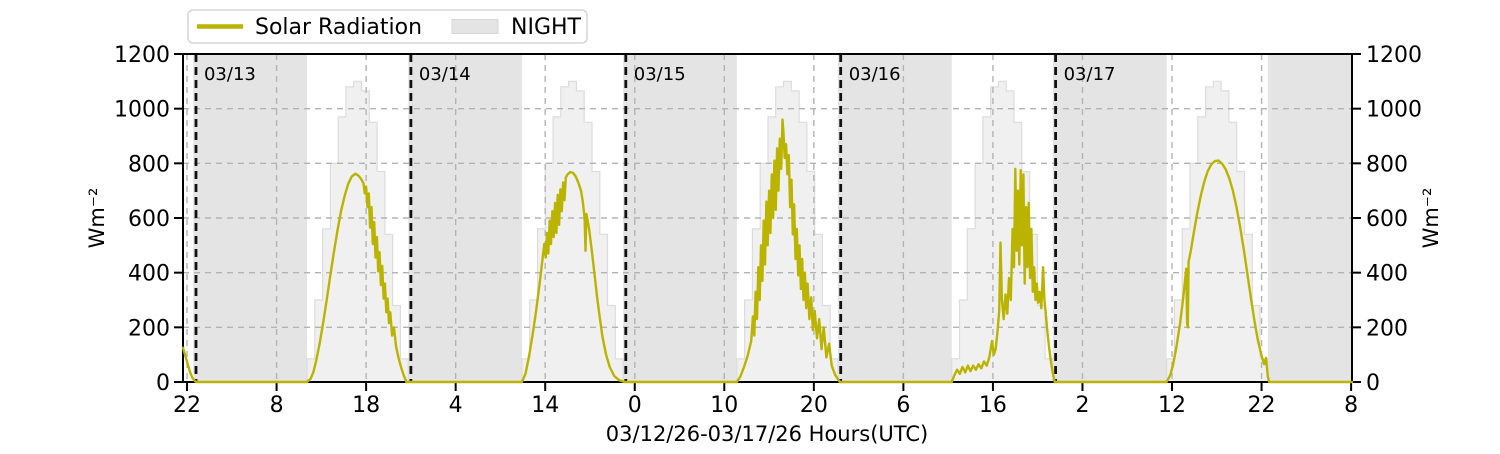 This screenshot has height=454, width=1500. I want to click on date-label: 03/13, so click(230, 74).